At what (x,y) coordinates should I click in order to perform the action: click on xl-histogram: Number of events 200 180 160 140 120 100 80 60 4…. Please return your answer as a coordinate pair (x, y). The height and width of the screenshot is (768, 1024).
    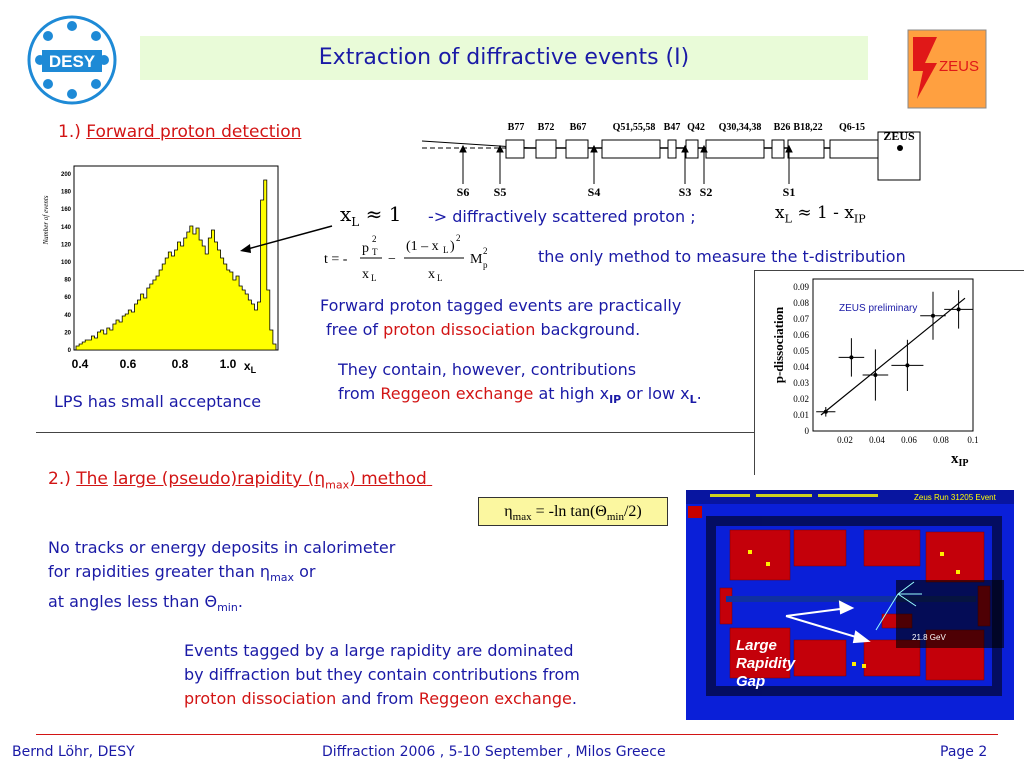
    Looking at the image, I should click on (161, 270).